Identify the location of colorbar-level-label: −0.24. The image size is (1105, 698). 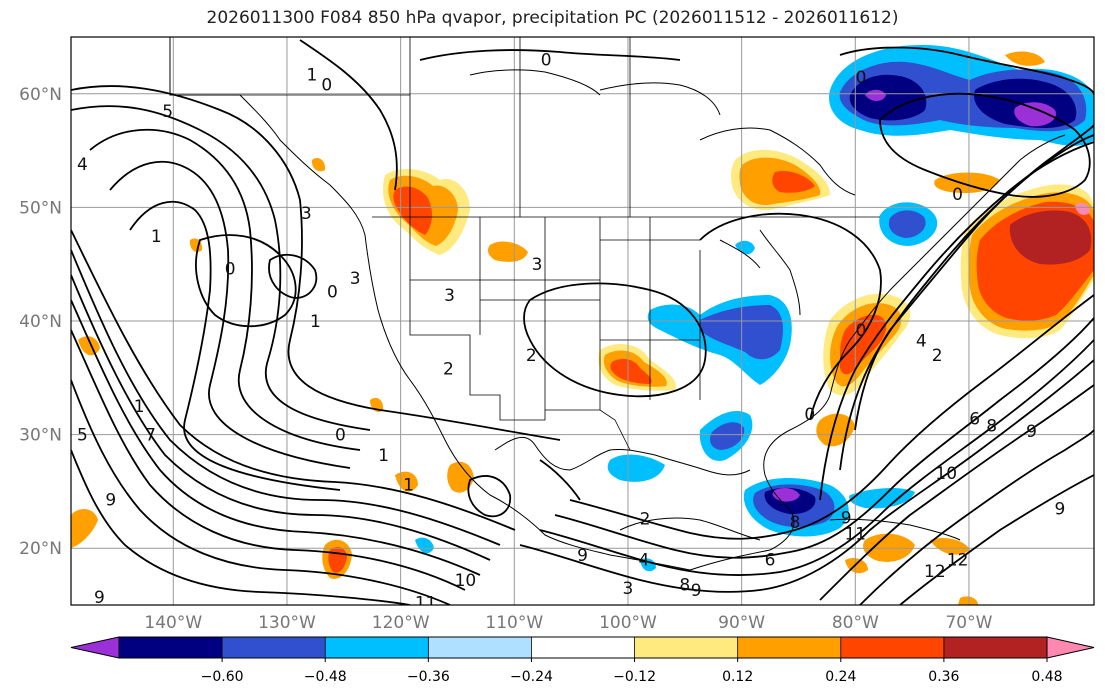
(531, 677).